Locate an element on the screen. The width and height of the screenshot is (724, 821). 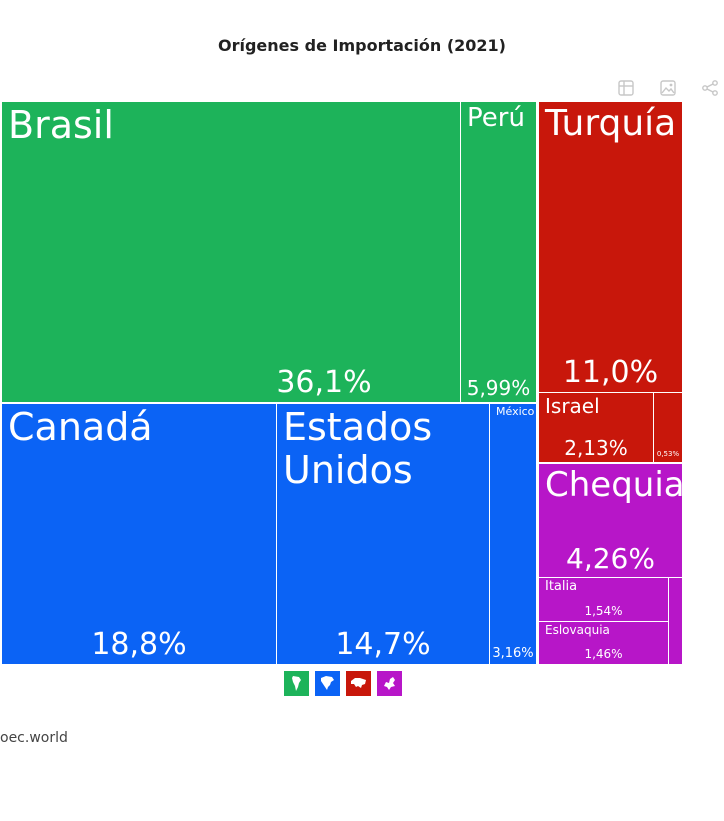
tile-share: 4,26% is located at coordinates (610, 558).